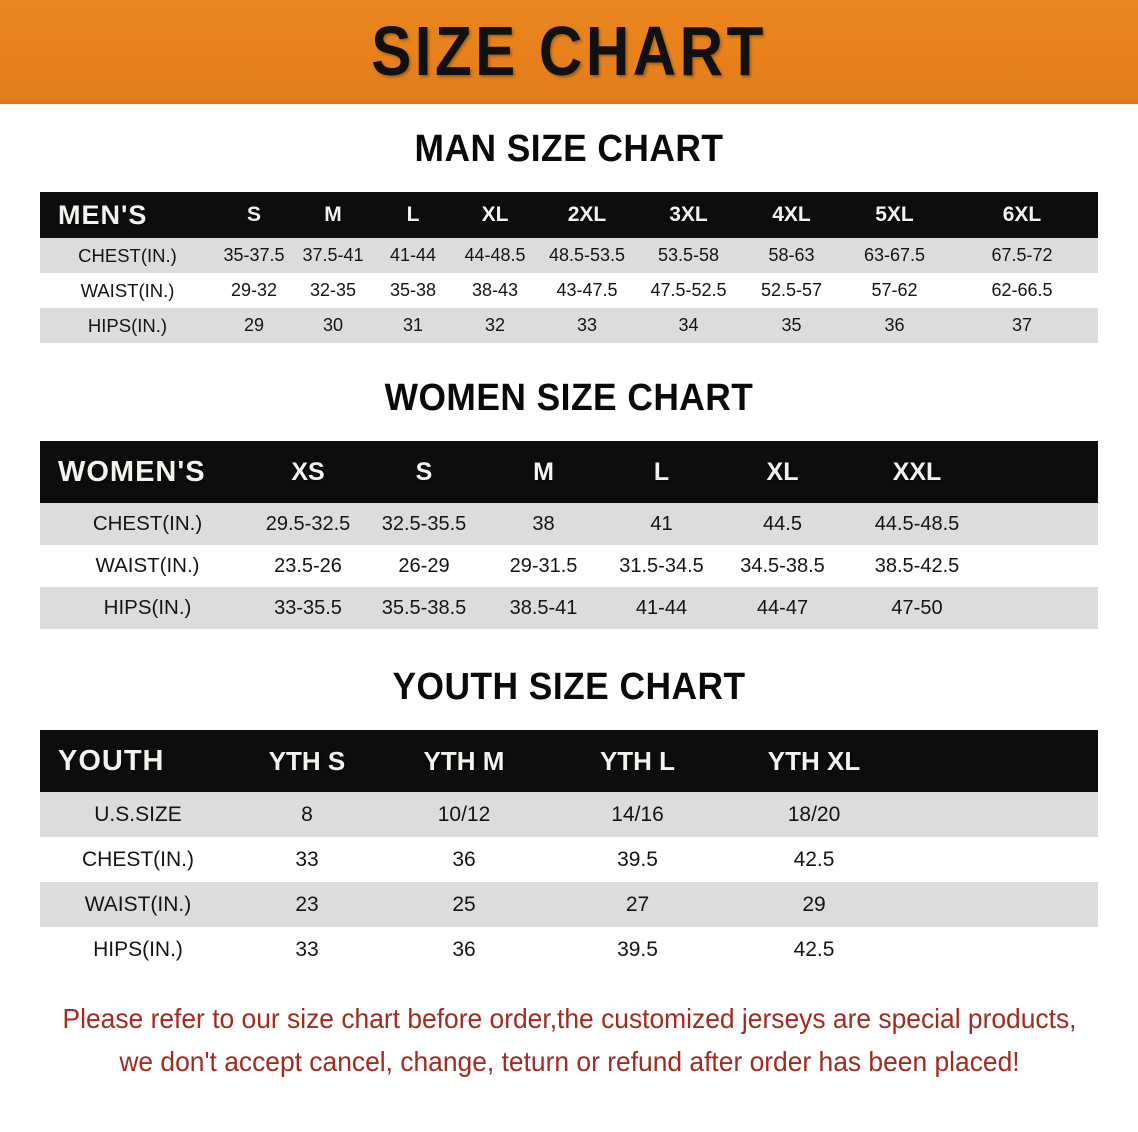 The height and width of the screenshot is (1132, 1138). Describe the element at coordinates (254, 290) in the screenshot. I see `men-waist-s: 29-32` at that location.